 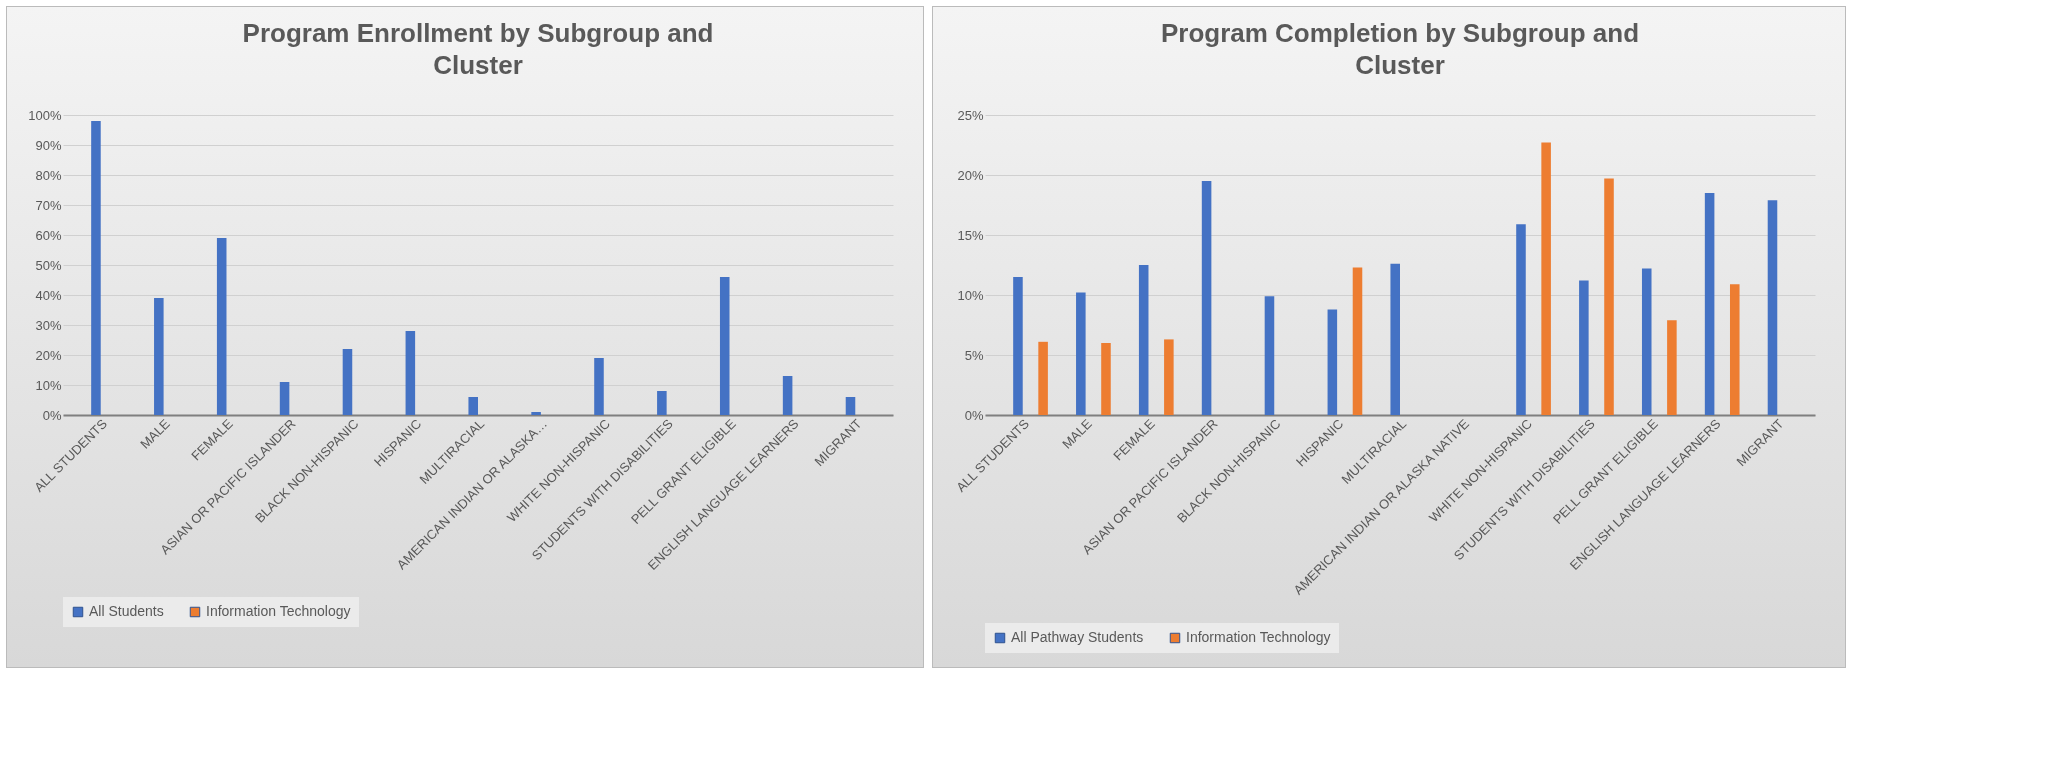 I want to click on y-tick-label: 60%, so click(x=48, y=235).